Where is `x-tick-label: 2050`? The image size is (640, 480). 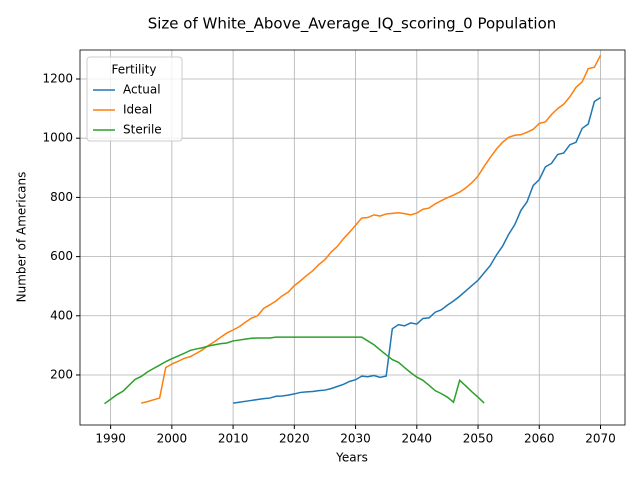 x-tick-label: 2050 is located at coordinates (478, 439).